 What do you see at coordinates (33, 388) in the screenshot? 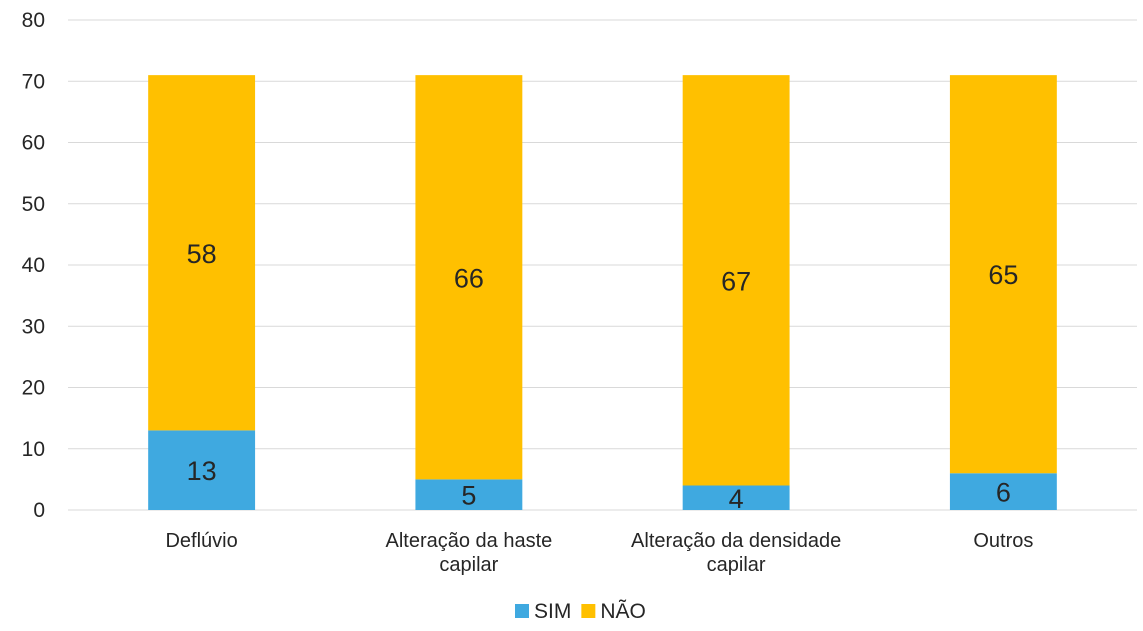
I see `y-tick-label: 20` at bounding box center [33, 388].